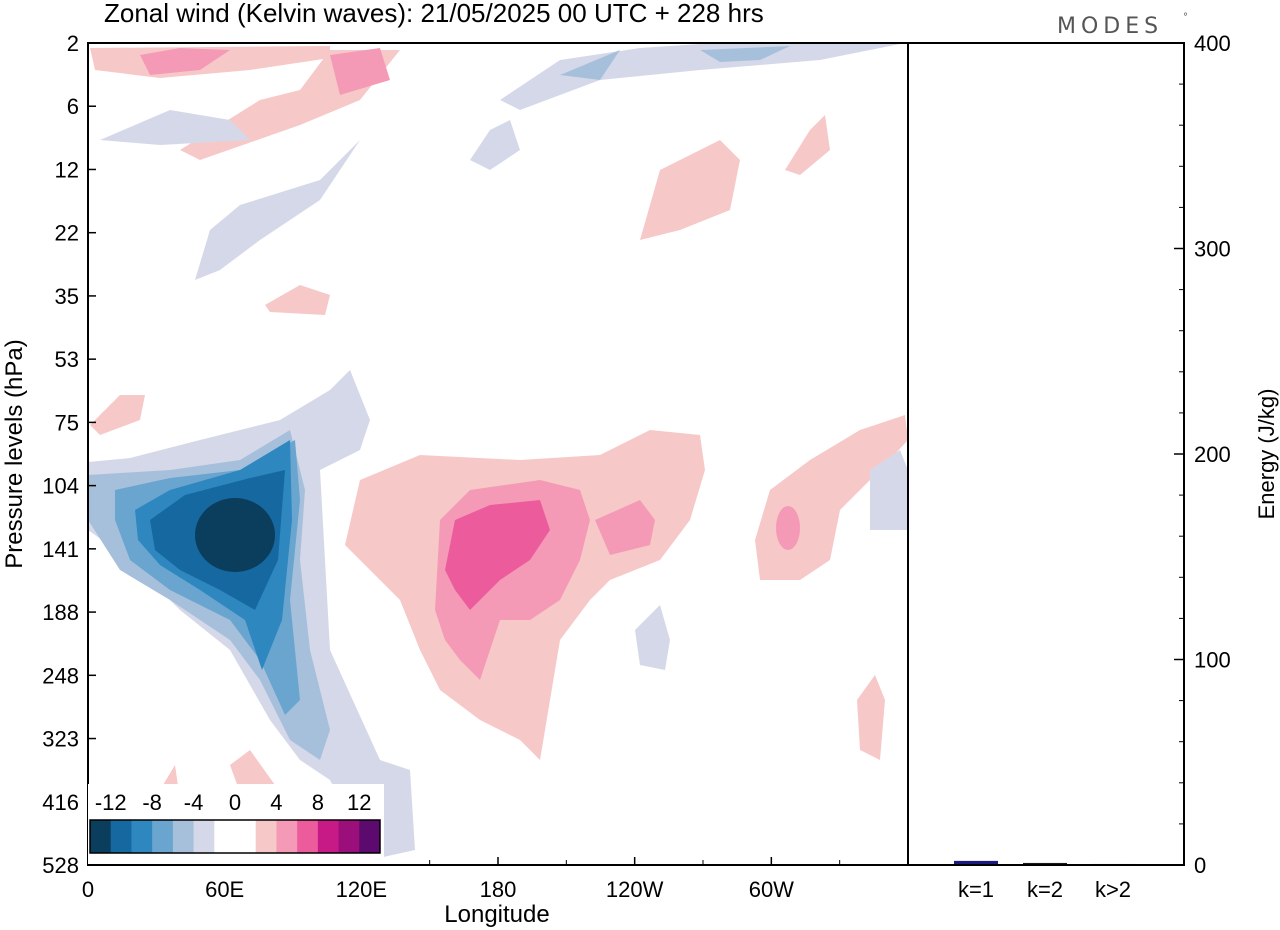 This screenshot has height=930, width=1280. Describe the element at coordinates (67, 169) in the screenshot. I see `y-tick-label: 12` at that location.